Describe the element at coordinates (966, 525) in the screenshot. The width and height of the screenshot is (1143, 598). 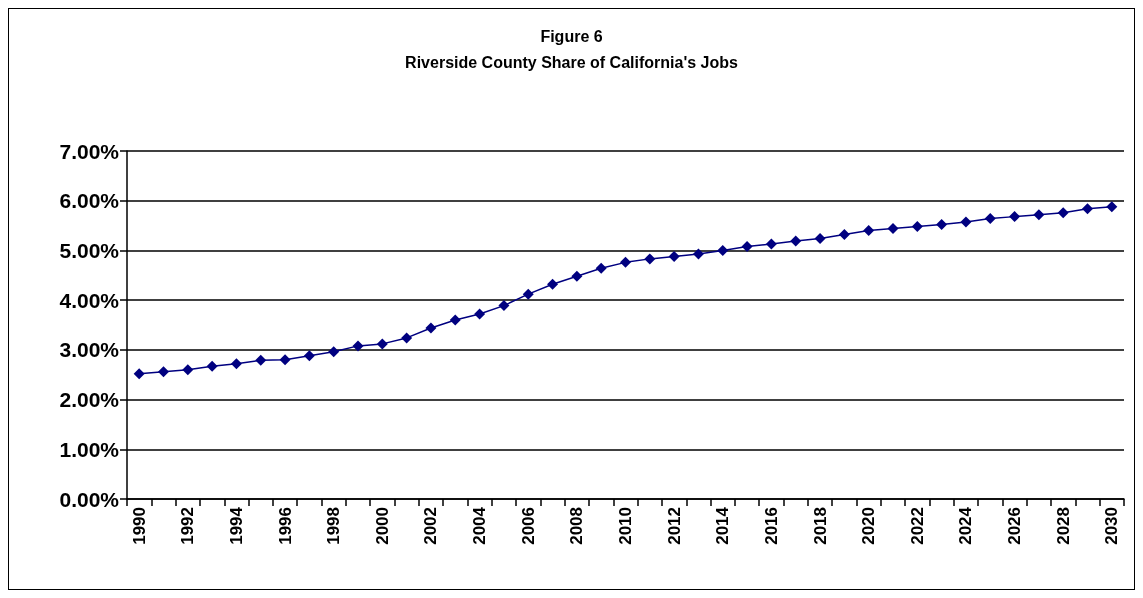
I see `x-tick-label: 2024` at that location.